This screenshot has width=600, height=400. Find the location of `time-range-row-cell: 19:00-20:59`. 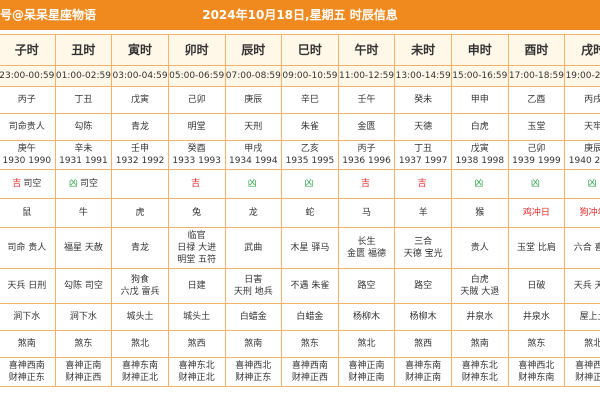

time-range-row-cell: 19:00-20:59 is located at coordinates (582, 76).